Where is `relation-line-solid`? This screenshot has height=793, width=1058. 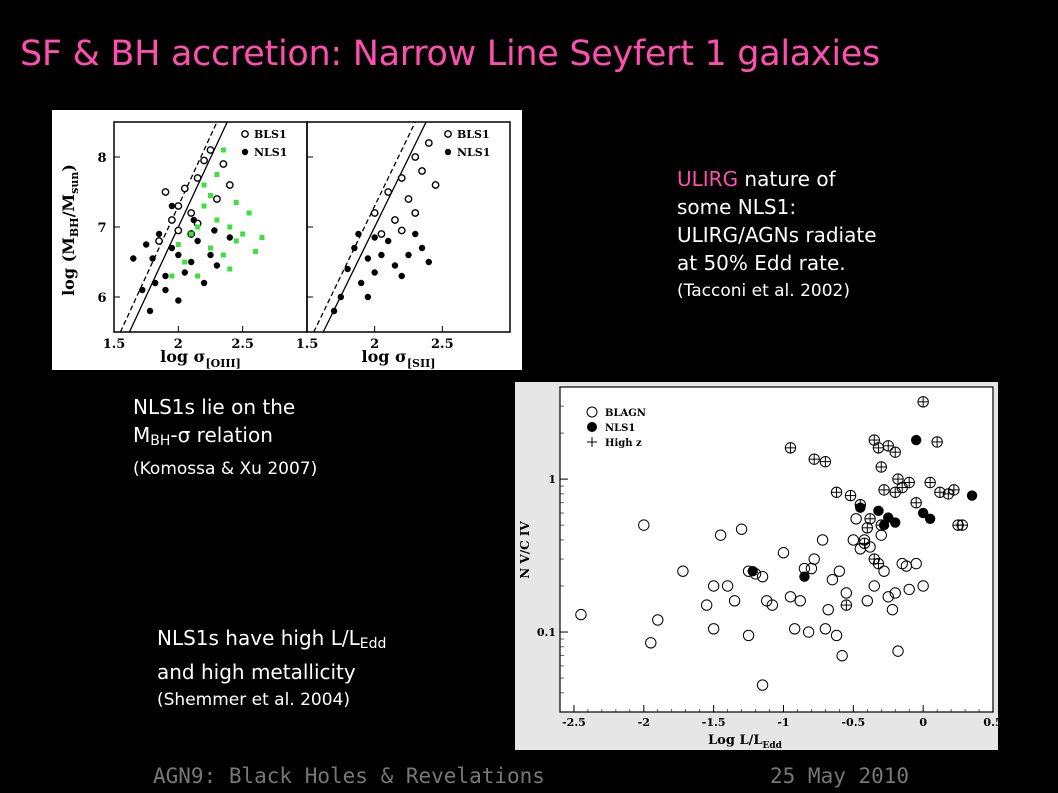
relation-line-solid is located at coordinates (374, 227).